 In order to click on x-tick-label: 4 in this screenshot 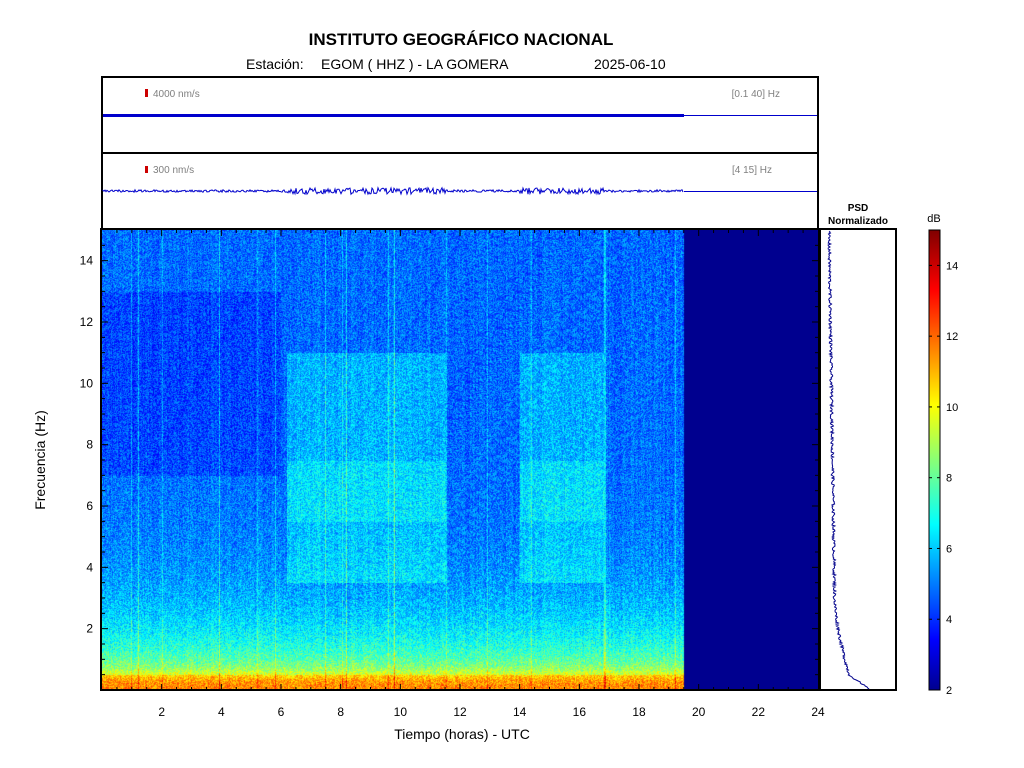, I will do `click(221, 712)`.